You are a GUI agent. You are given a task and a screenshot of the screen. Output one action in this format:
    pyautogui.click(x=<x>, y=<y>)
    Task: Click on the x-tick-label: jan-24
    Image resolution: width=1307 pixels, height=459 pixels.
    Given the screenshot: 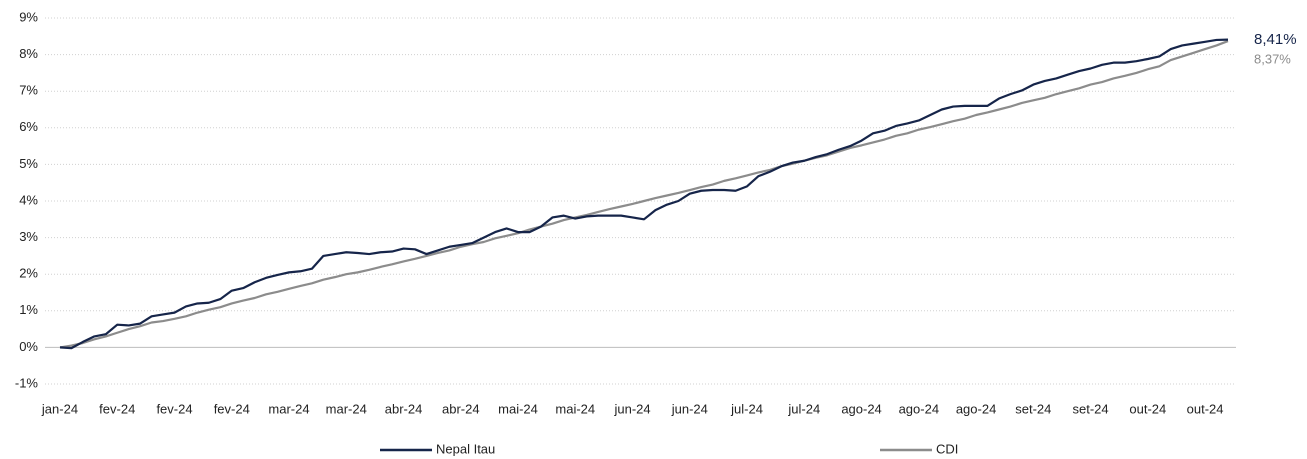 What is the action you would take?
    pyautogui.click(x=59, y=408)
    